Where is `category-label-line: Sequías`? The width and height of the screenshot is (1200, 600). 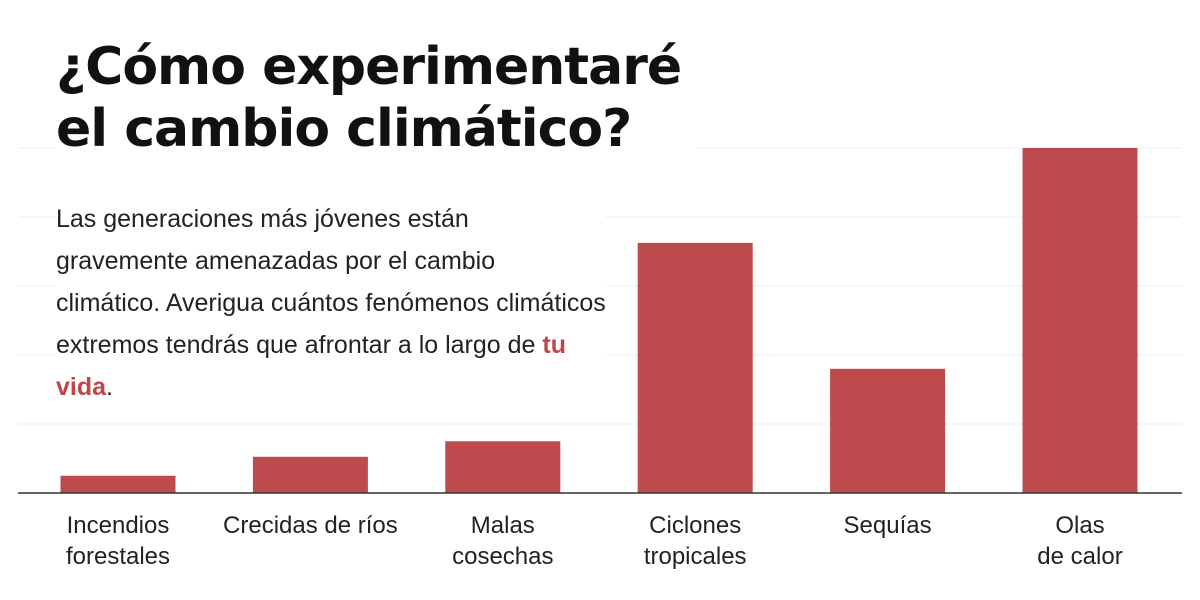 category-label-line: Sequías is located at coordinates (887, 525).